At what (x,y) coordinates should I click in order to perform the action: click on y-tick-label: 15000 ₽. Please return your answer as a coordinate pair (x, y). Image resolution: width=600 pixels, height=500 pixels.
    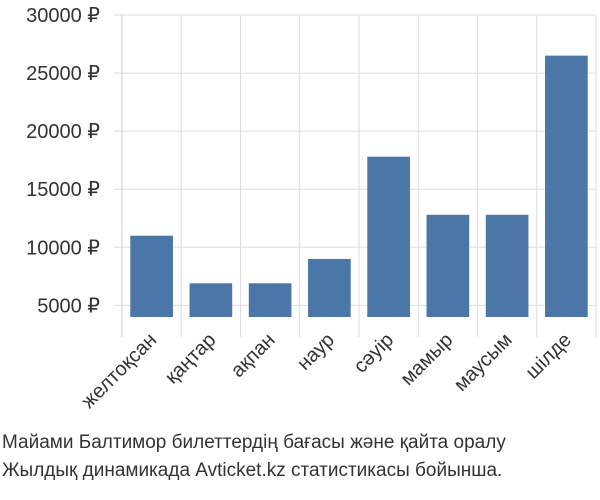
    Looking at the image, I should click on (63, 190).